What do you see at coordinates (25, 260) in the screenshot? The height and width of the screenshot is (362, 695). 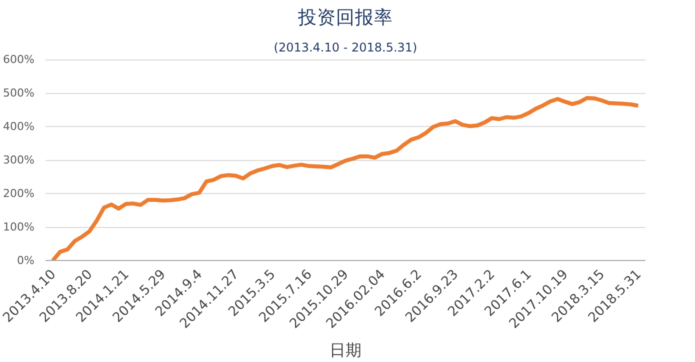 I see `y-tick-label: 0%` at bounding box center [25, 260].